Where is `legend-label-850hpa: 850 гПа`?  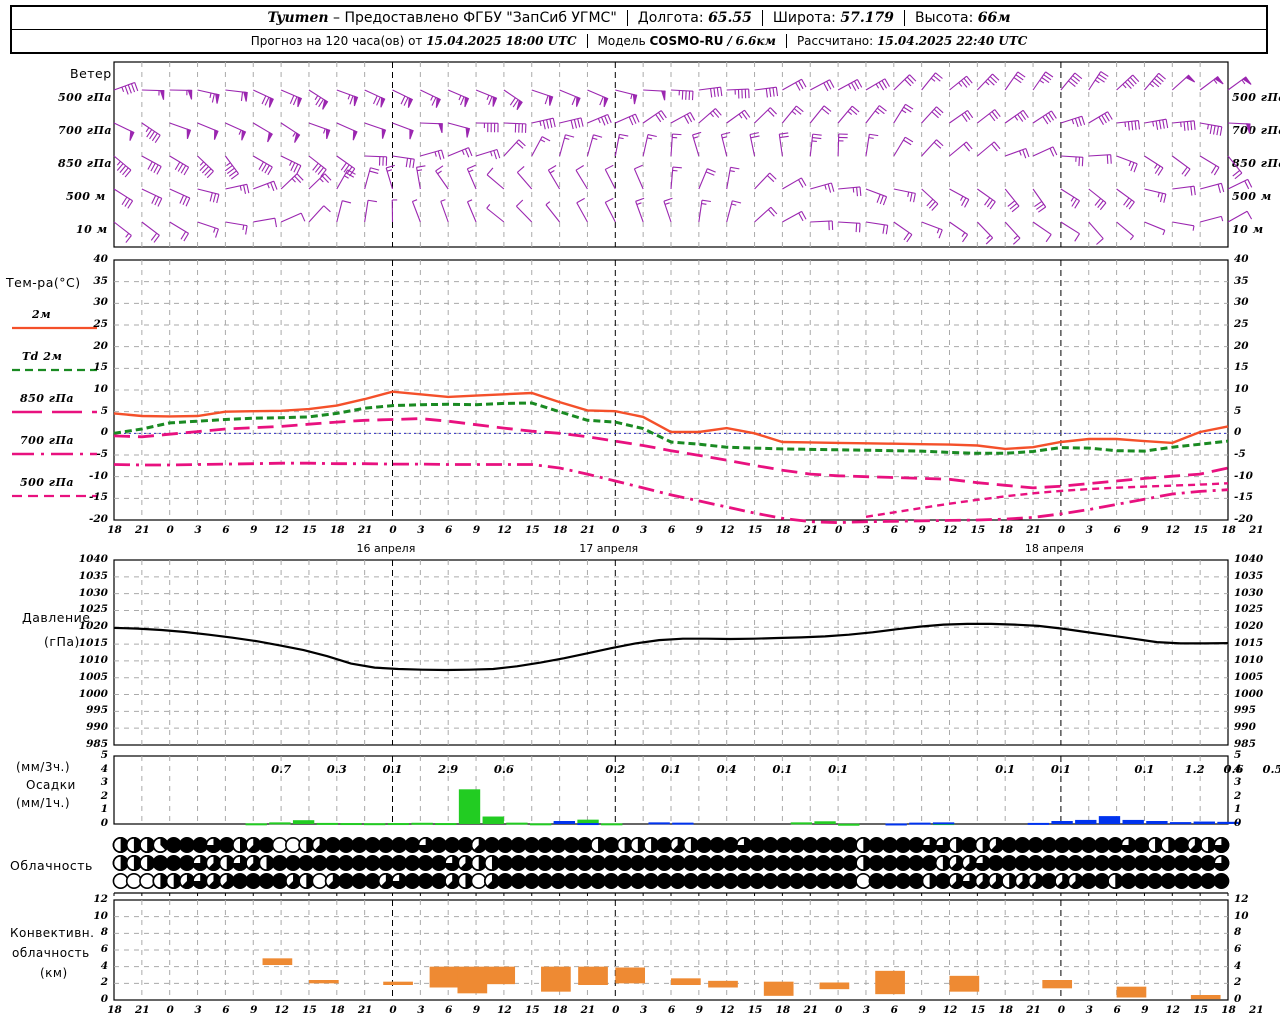 legend-label-850hpa: 850 гПа is located at coordinates (47, 398).